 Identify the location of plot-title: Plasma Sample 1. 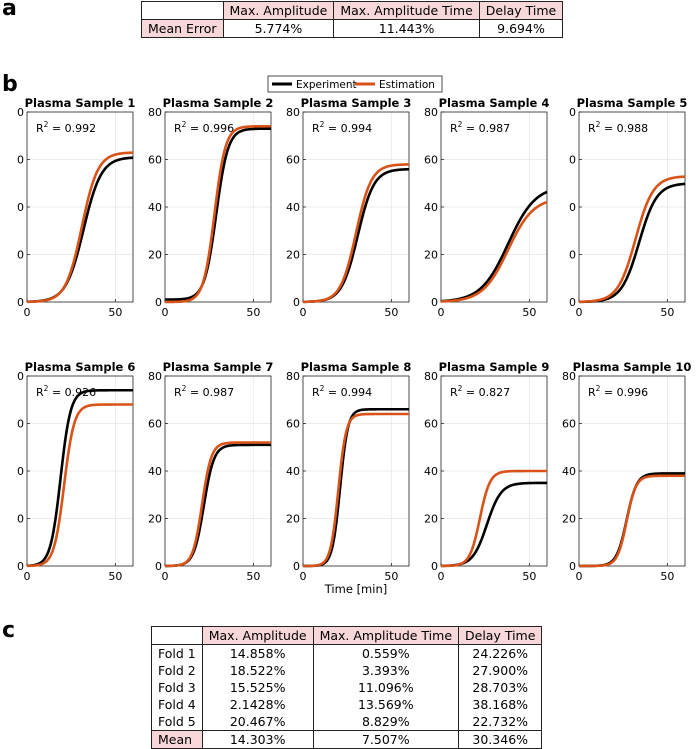
(80, 103).